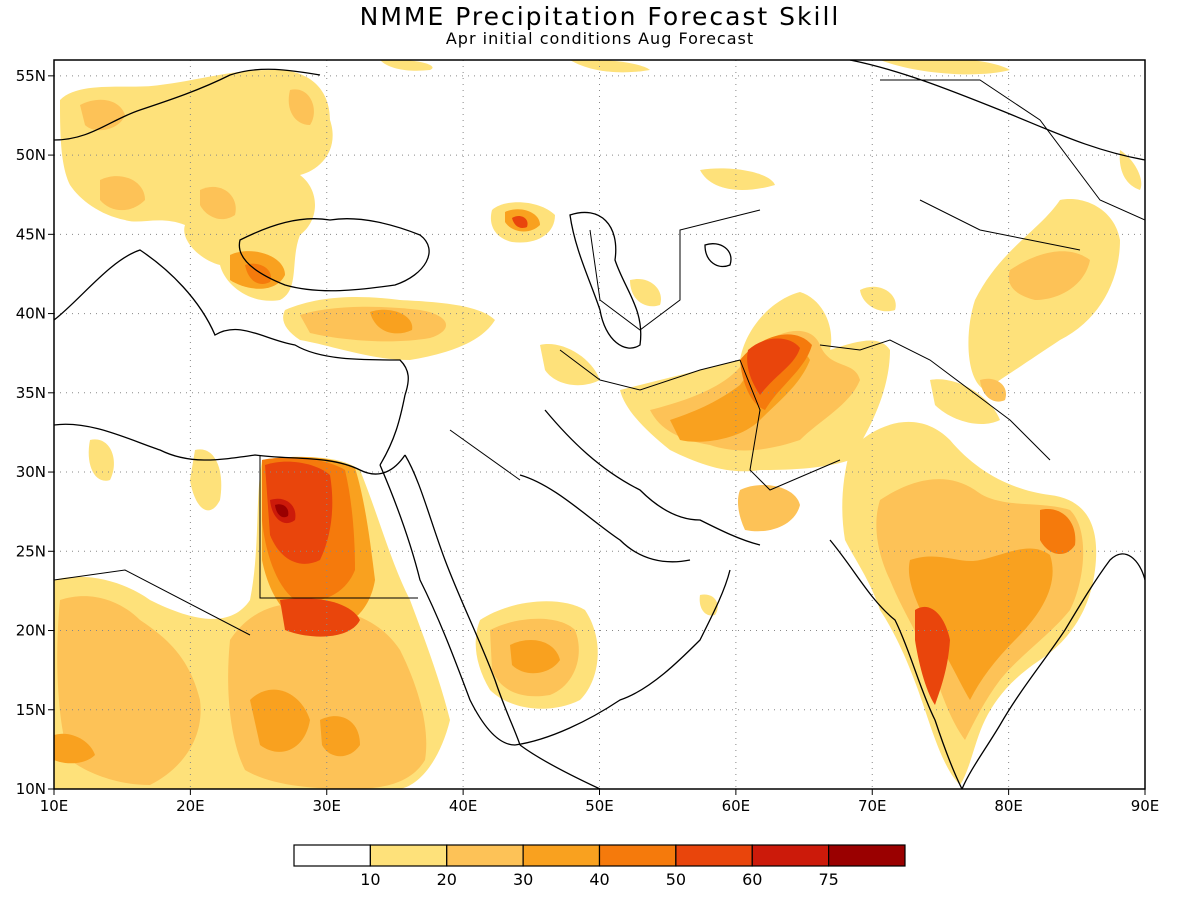 The image size is (1200, 900). I want to click on lat-tick-label: 45N, so click(31, 234).